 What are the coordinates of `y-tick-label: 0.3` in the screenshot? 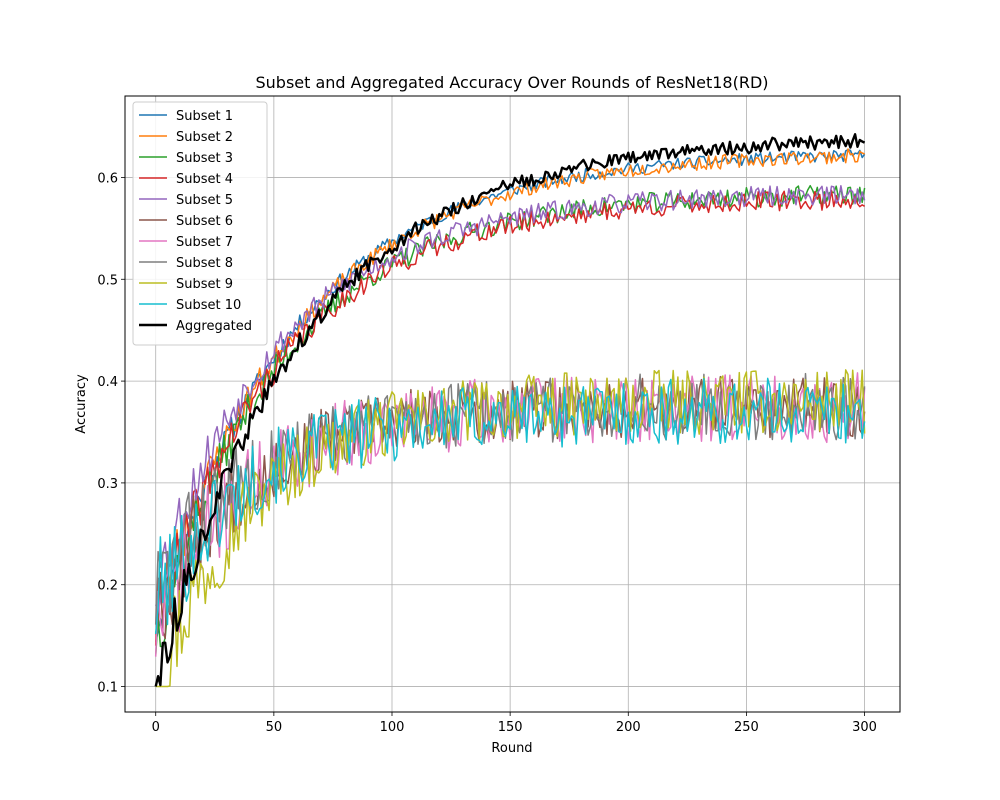 It's located at (107, 484).